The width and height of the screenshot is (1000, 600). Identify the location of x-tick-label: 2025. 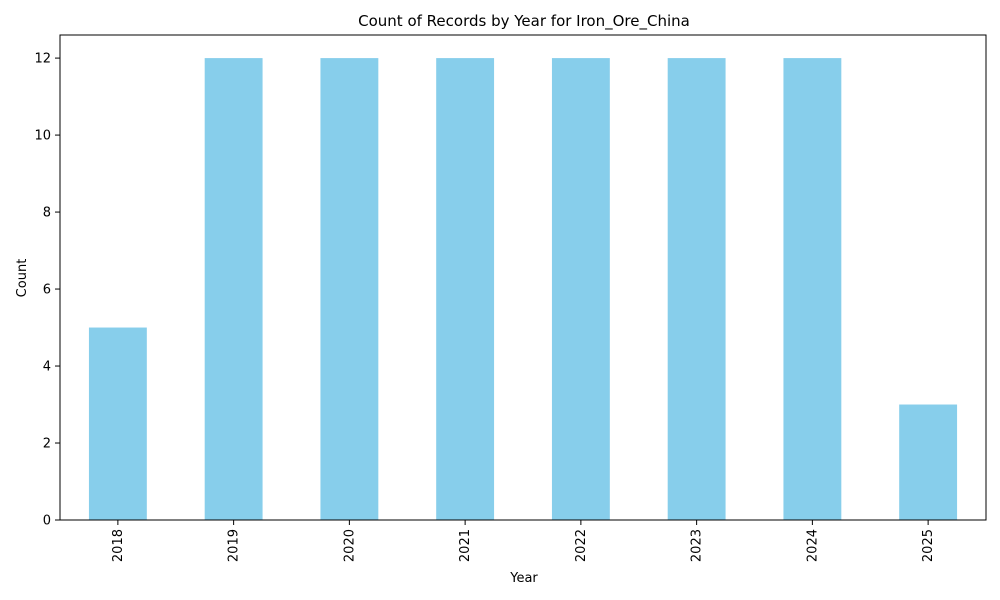
(928, 545).